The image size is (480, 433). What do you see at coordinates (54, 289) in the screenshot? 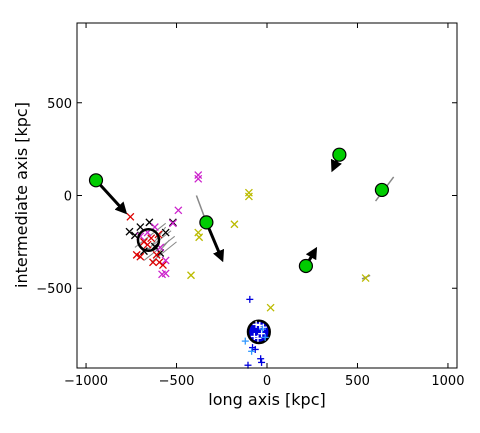
I see `y-tick-label: −500` at bounding box center [54, 289].